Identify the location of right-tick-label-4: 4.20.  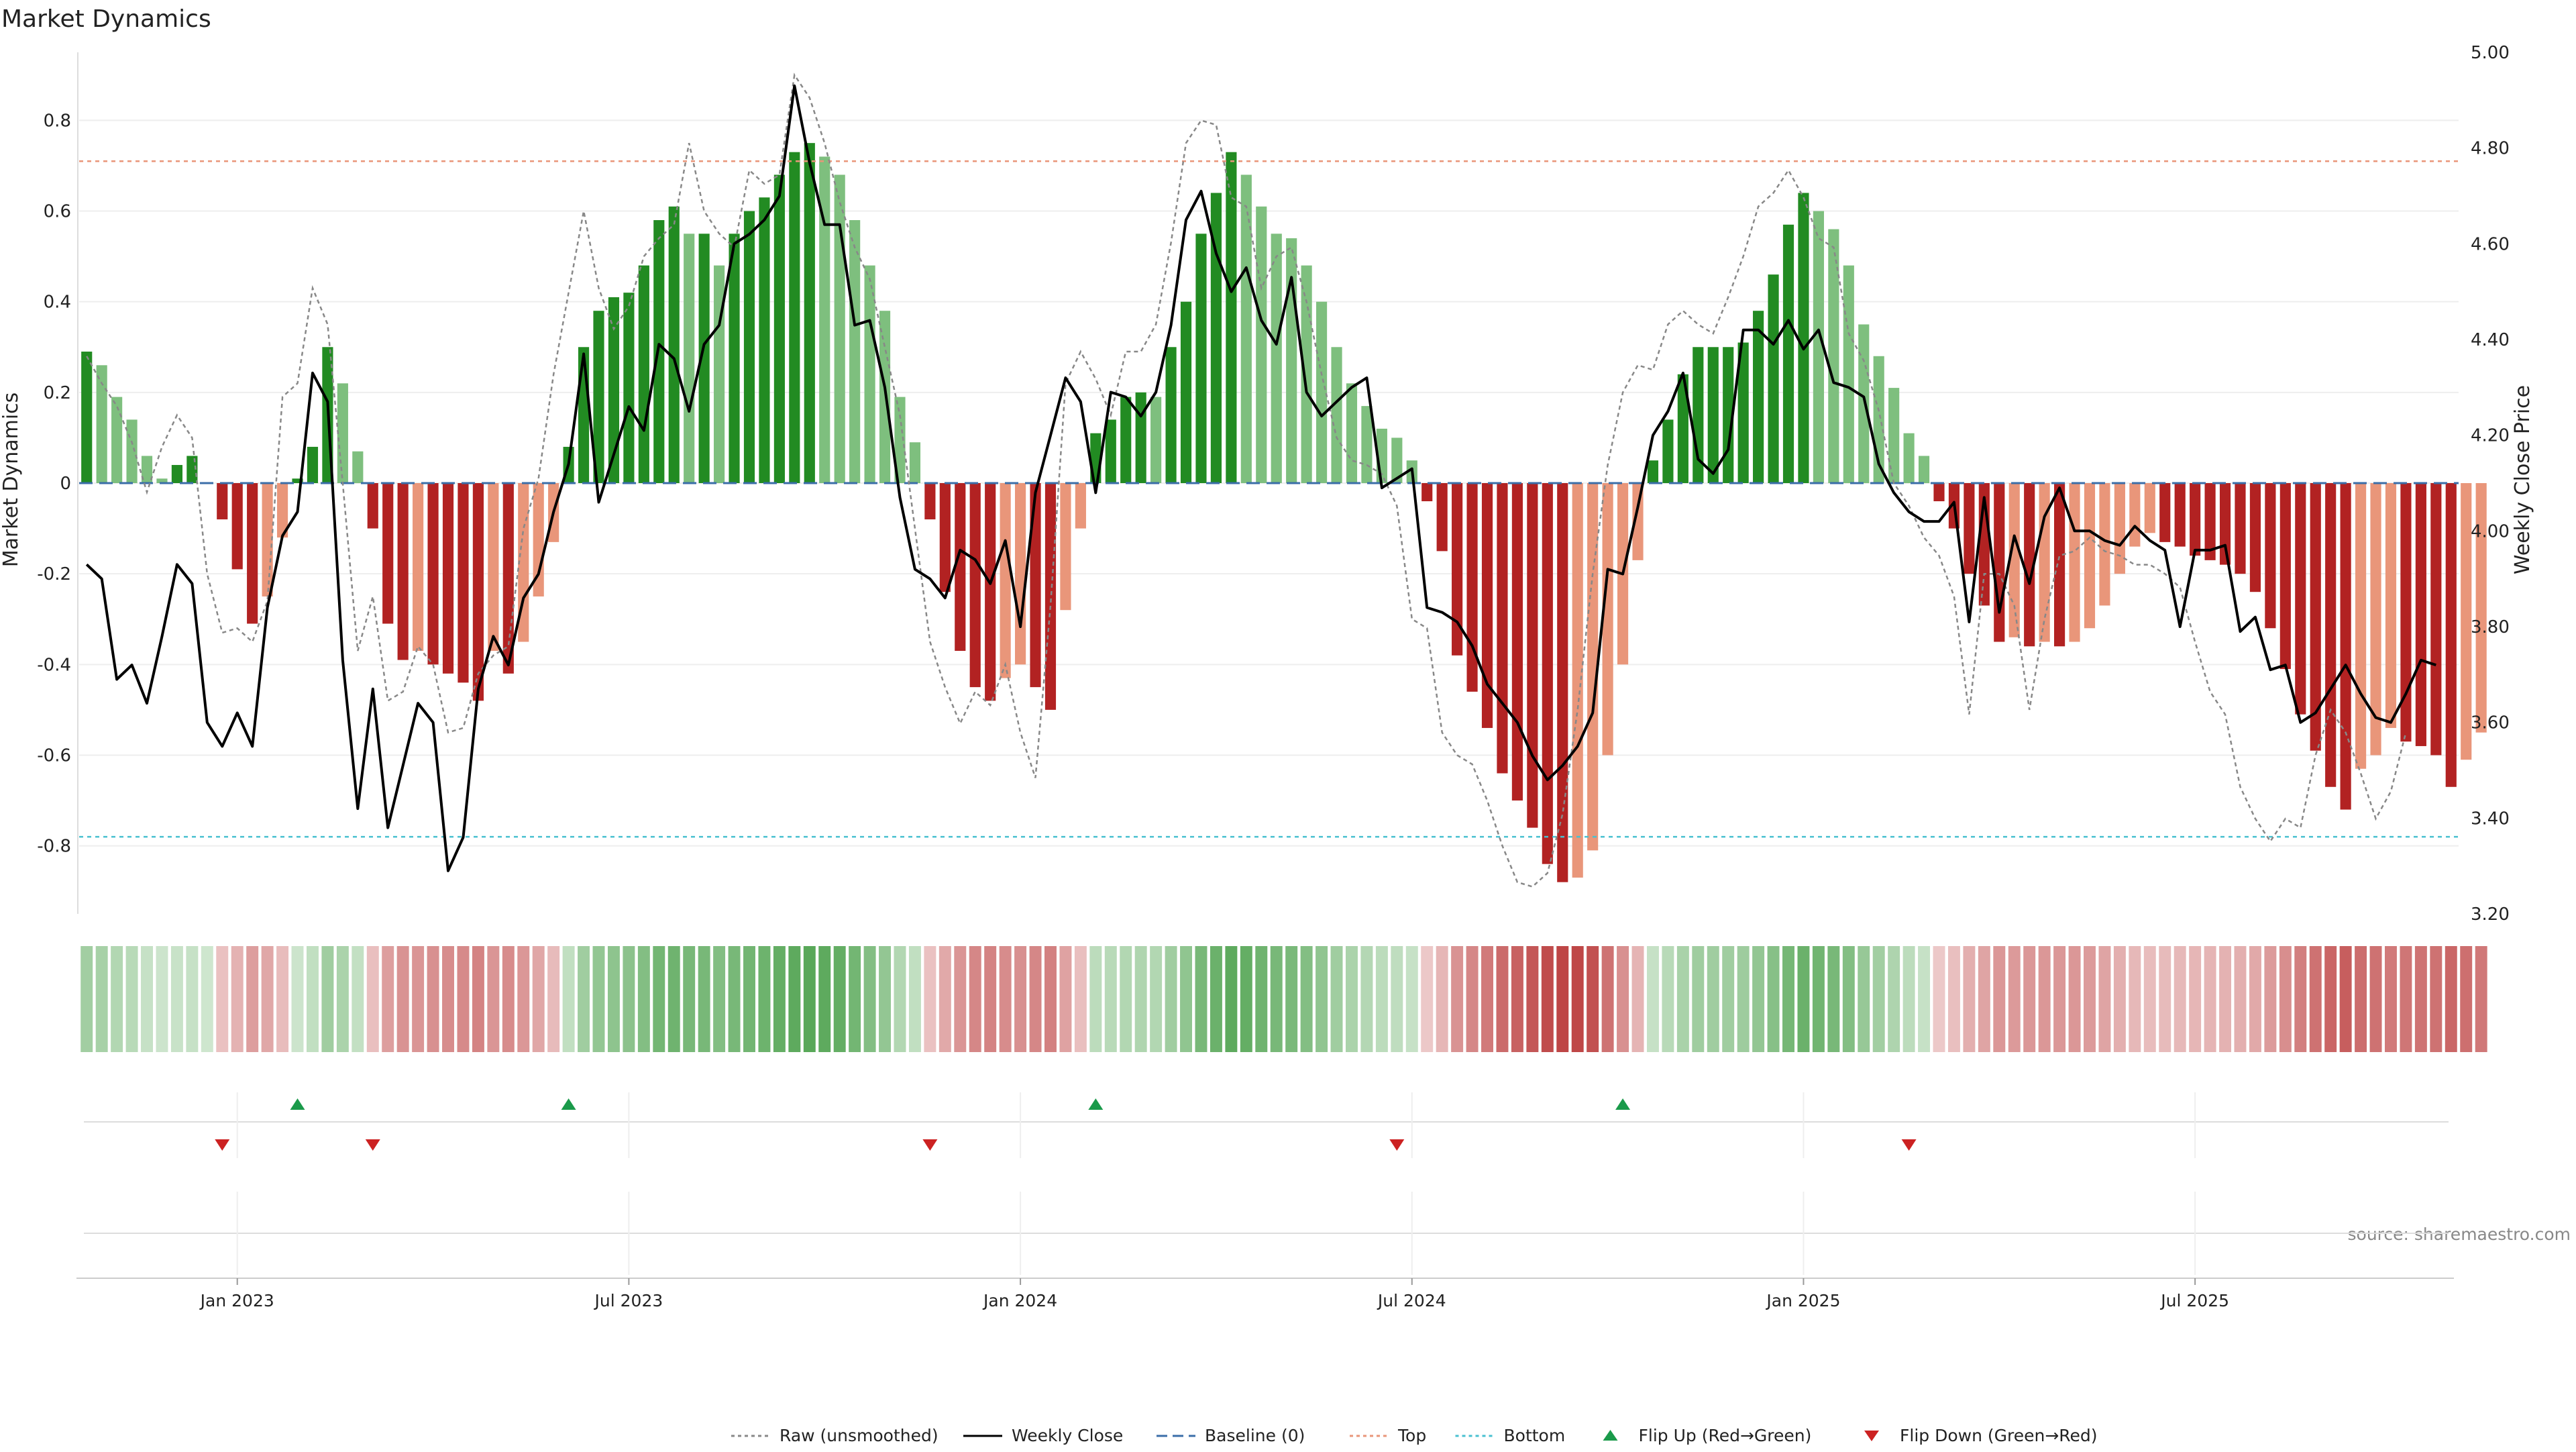
(2490, 436).